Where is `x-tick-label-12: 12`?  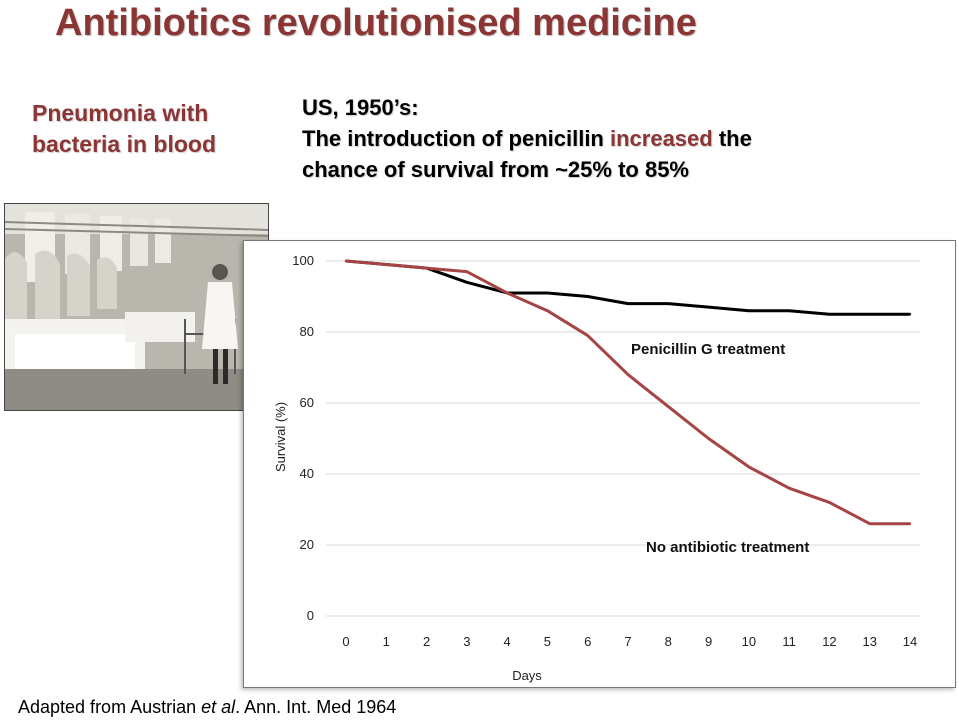
x-tick-label-12: 12 is located at coordinates (829, 641).